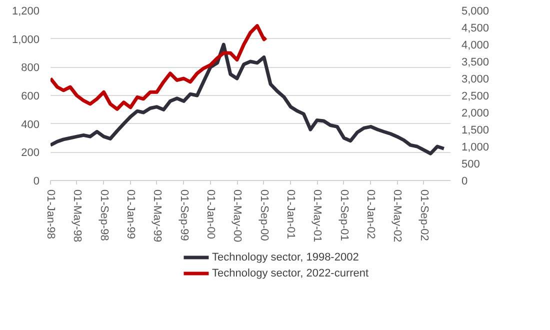 The height and width of the screenshot is (330, 550). Describe the element at coordinates (476, 28) in the screenshot. I see `y2-tick-label: 4,500` at that location.